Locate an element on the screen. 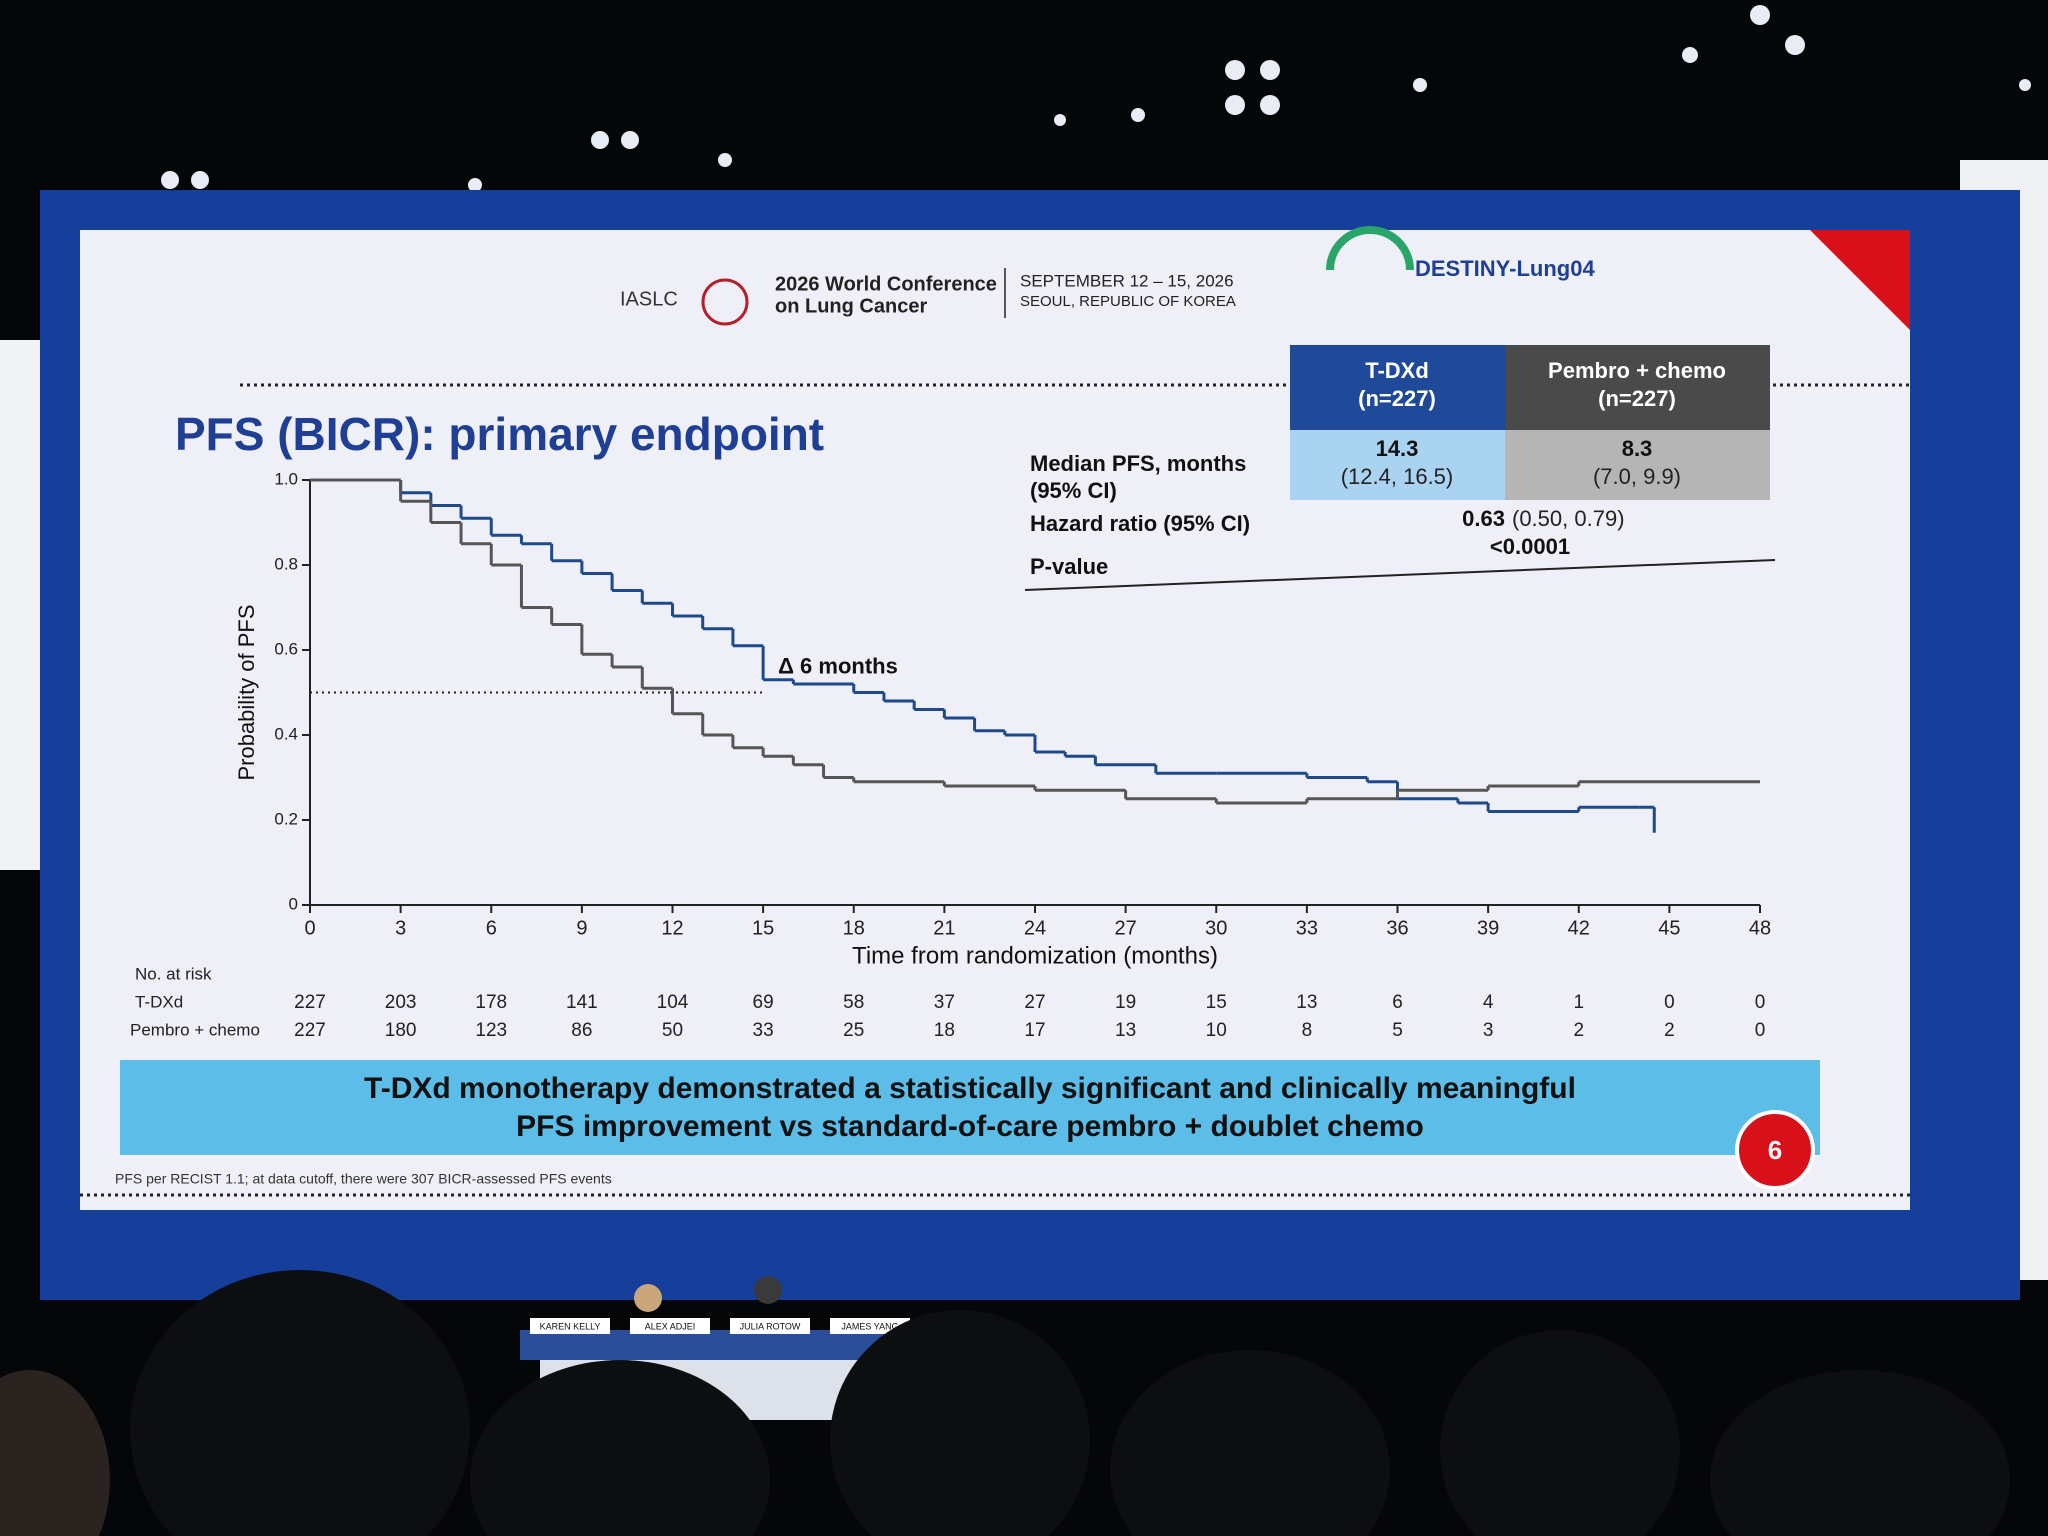  table-value: 8.3 is located at coordinates (1637, 448).